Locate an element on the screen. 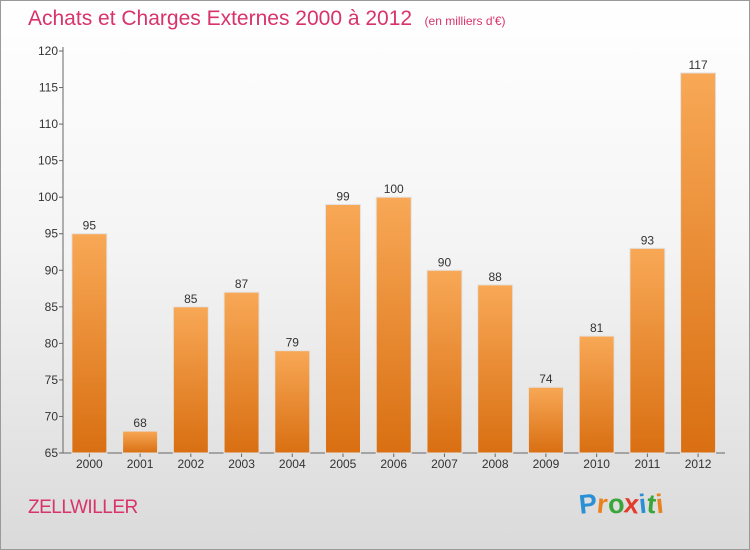  y-tick-label: 80 is located at coordinates (52, 343).